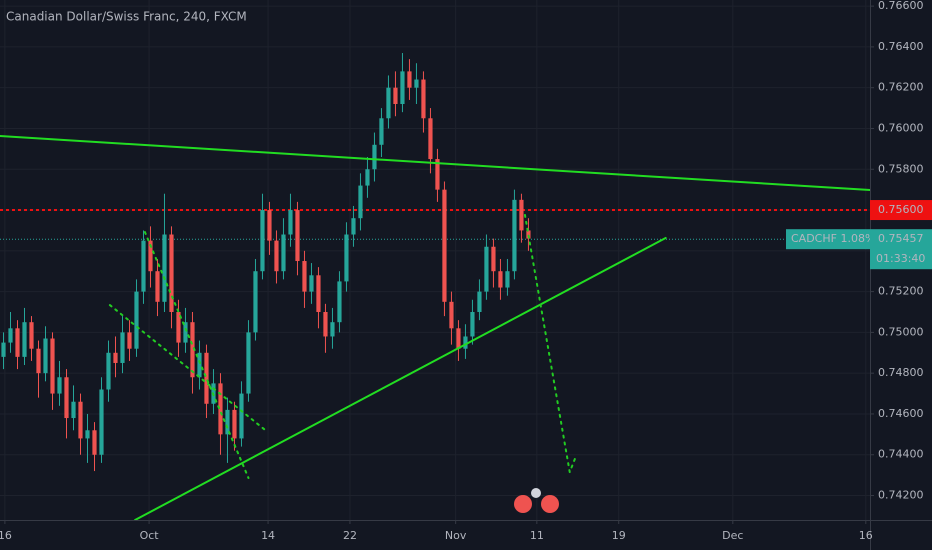  I want to click on y-tick-label: 0.76600, so click(901, 6).